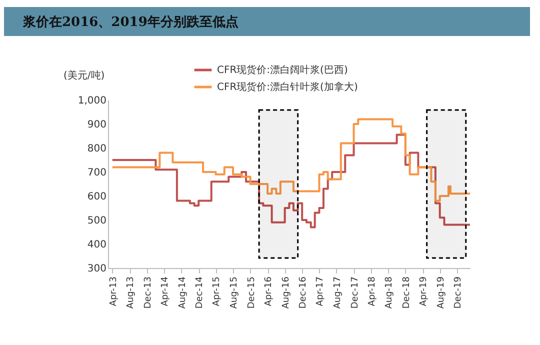 This screenshot has width=540, height=345. What do you see at coordinates (148, 292) in the screenshot?
I see `x-tick-label: Dec-13` at bounding box center [148, 292].